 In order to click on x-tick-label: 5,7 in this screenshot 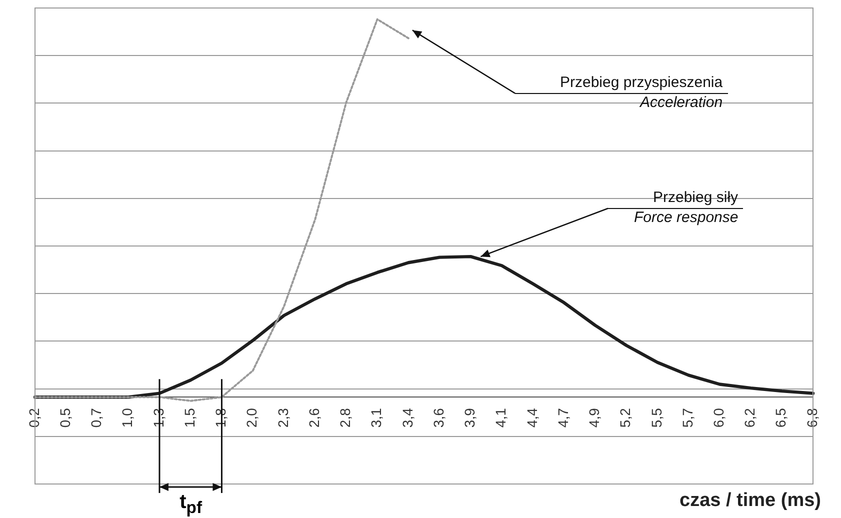, I will do `click(687, 418)`.